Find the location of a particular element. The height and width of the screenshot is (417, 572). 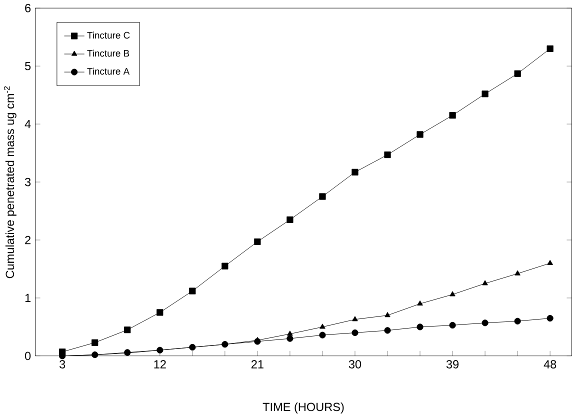

y-tick-label: 1 is located at coordinates (28, 298).